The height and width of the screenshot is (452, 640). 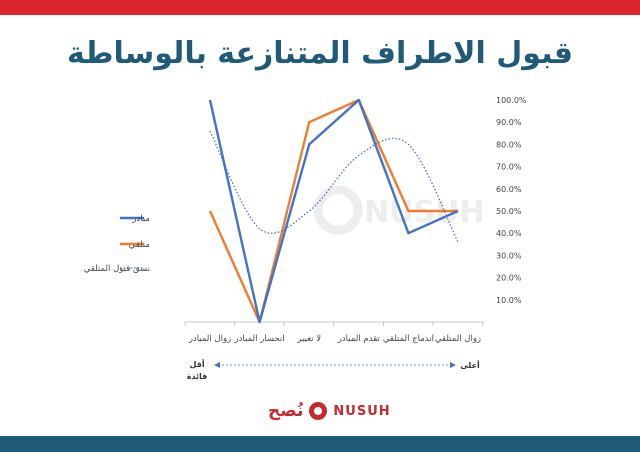 What do you see at coordinates (117, 269) in the screenshot?
I see `legend-label: نسق قبول المتلقي` at bounding box center [117, 269].